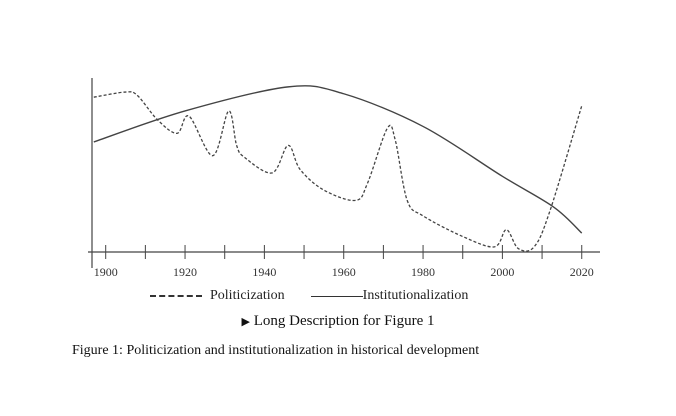 The height and width of the screenshot is (416, 676). Describe the element at coordinates (176, 296) in the screenshot. I see `legend-dashed-swatch` at that location.